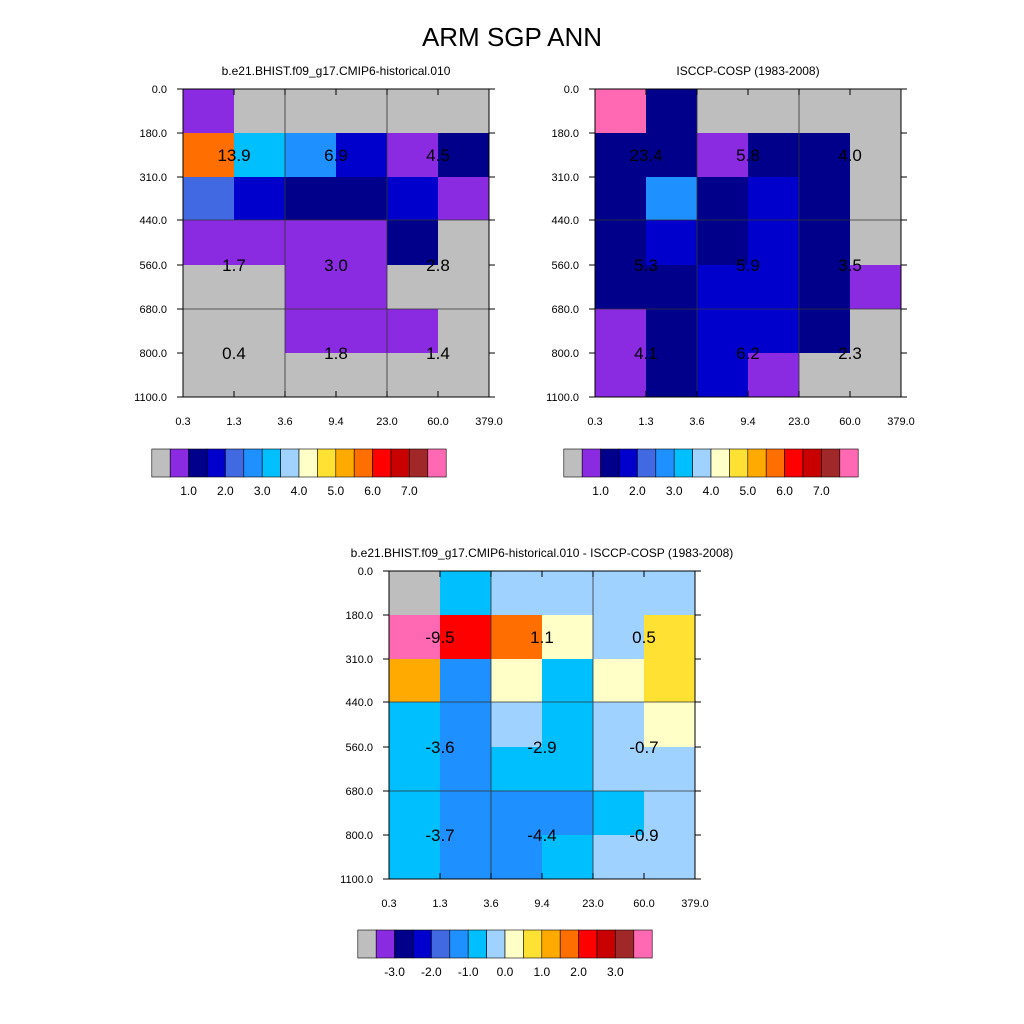 The height and width of the screenshot is (1024, 1024). Describe the element at coordinates (234, 353) in the screenshot. I see `block-value-label: 0.4` at that location.